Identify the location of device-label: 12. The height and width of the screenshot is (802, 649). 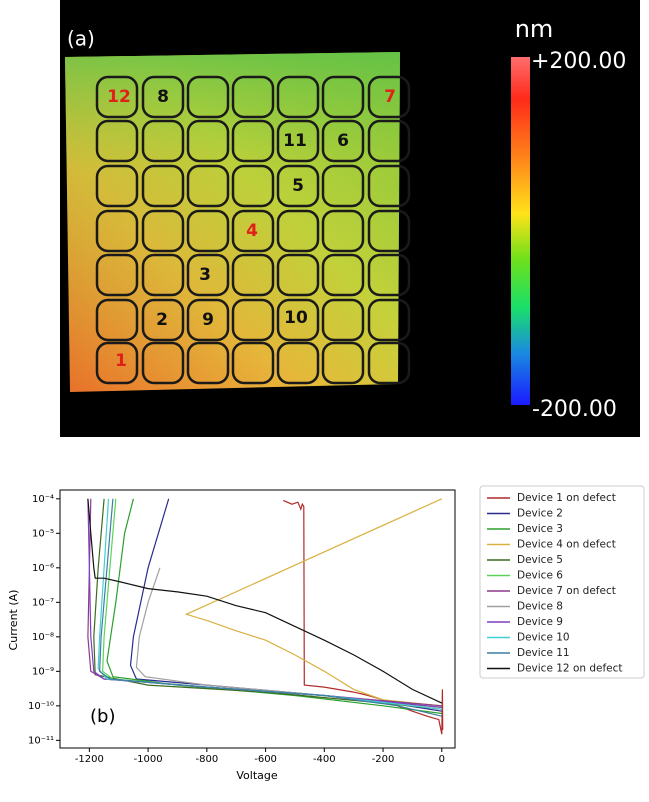
(119, 97).